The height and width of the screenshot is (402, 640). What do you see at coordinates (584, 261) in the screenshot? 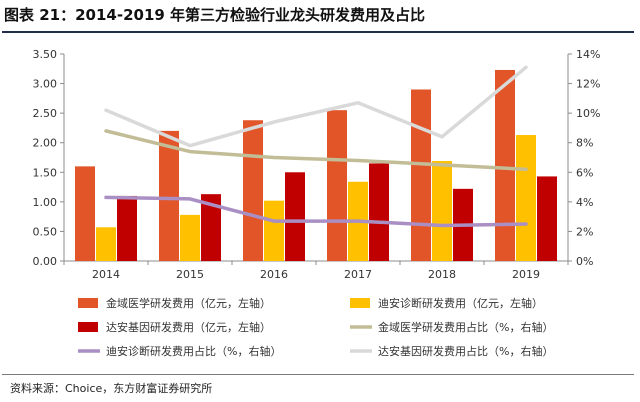
I see `right-tick-label: 0%` at bounding box center [584, 261].